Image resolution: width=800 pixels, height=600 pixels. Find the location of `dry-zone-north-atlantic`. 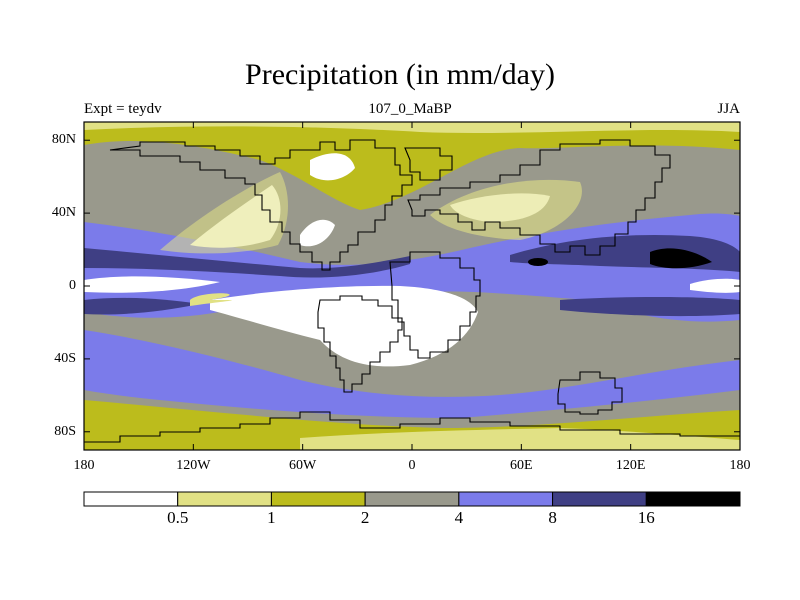

dry-zone-north-atlantic is located at coordinates (317, 233).